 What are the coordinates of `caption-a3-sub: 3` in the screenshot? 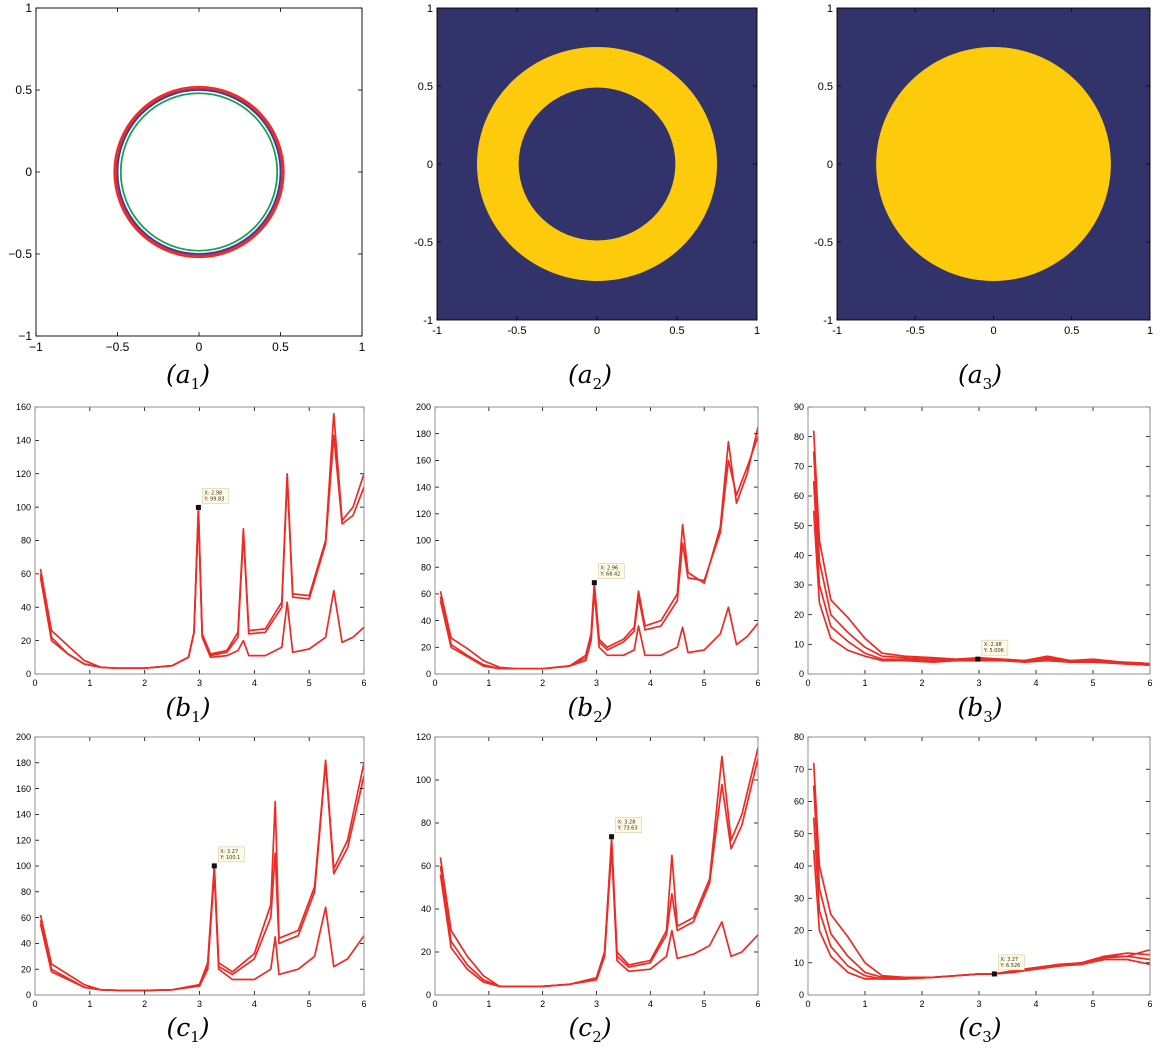 It's located at (987, 384).